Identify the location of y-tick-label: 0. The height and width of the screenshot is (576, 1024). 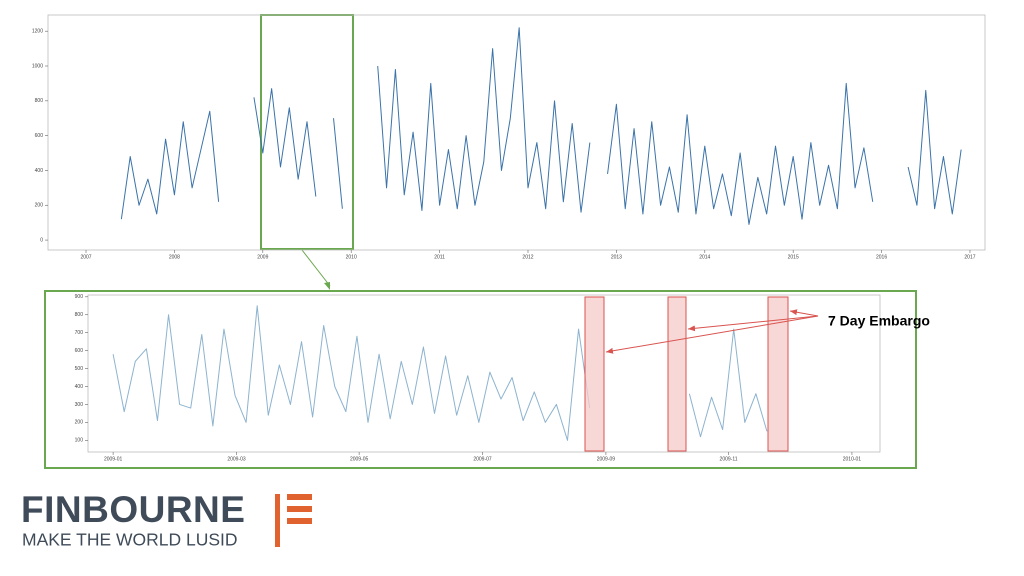
(41, 240).